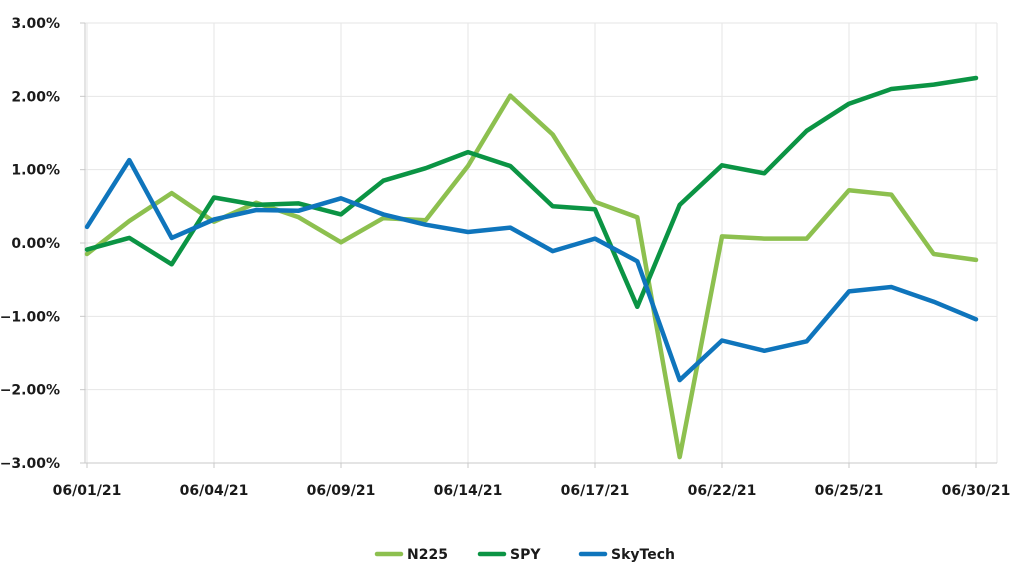 Image resolution: width=1024 pixels, height=569 pixels. Describe the element at coordinates (643, 555) in the screenshot. I see `legend-label: SkyTech` at that location.